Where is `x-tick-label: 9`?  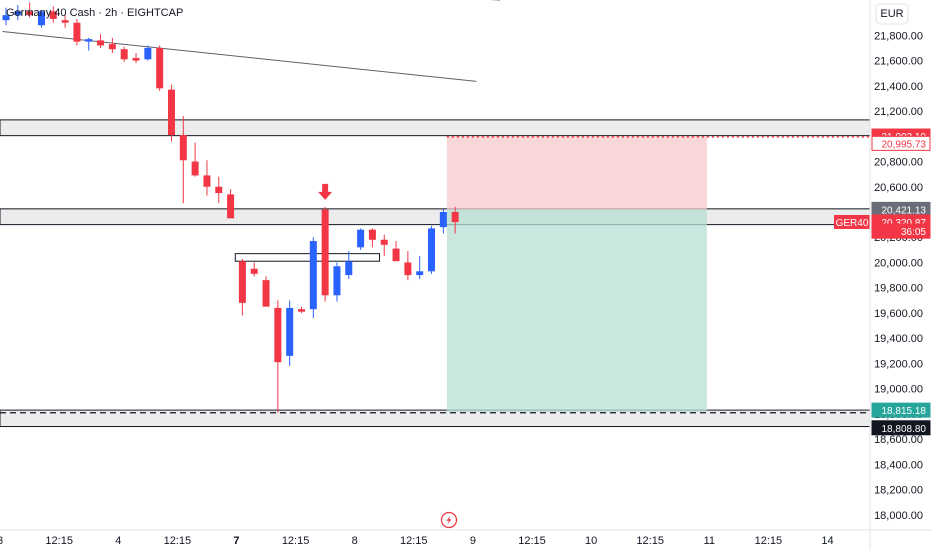
x-tick-label: 9 is located at coordinates (473, 541).